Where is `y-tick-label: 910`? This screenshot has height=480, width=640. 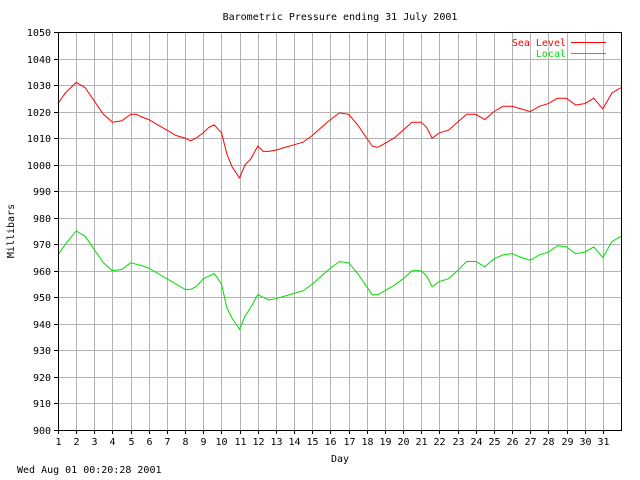
y-tick-label: 910 is located at coordinates (42, 404).